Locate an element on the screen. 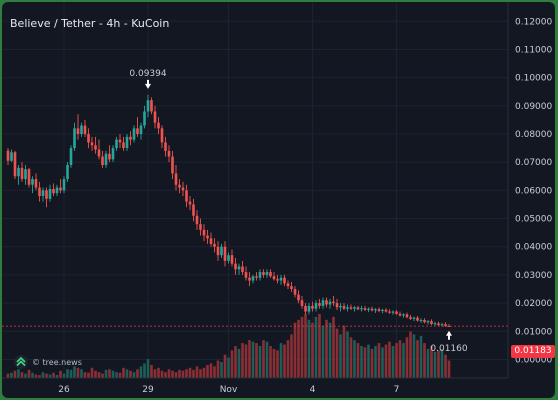 This screenshot has width=558, height=400. high-price-label: 0.09394 is located at coordinates (147, 74).